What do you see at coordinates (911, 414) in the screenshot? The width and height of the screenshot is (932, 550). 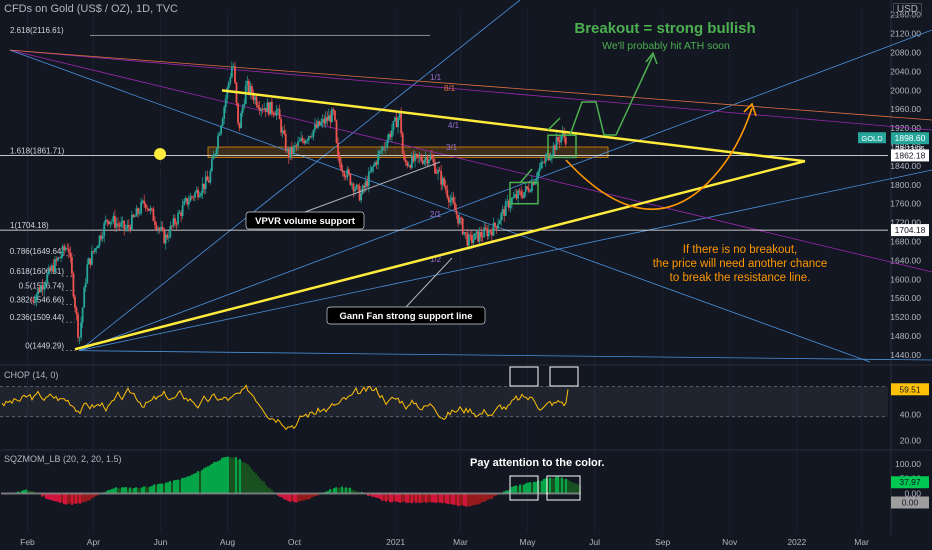 I see `chop-tick-label: 40.00` at bounding box center [911, 414].